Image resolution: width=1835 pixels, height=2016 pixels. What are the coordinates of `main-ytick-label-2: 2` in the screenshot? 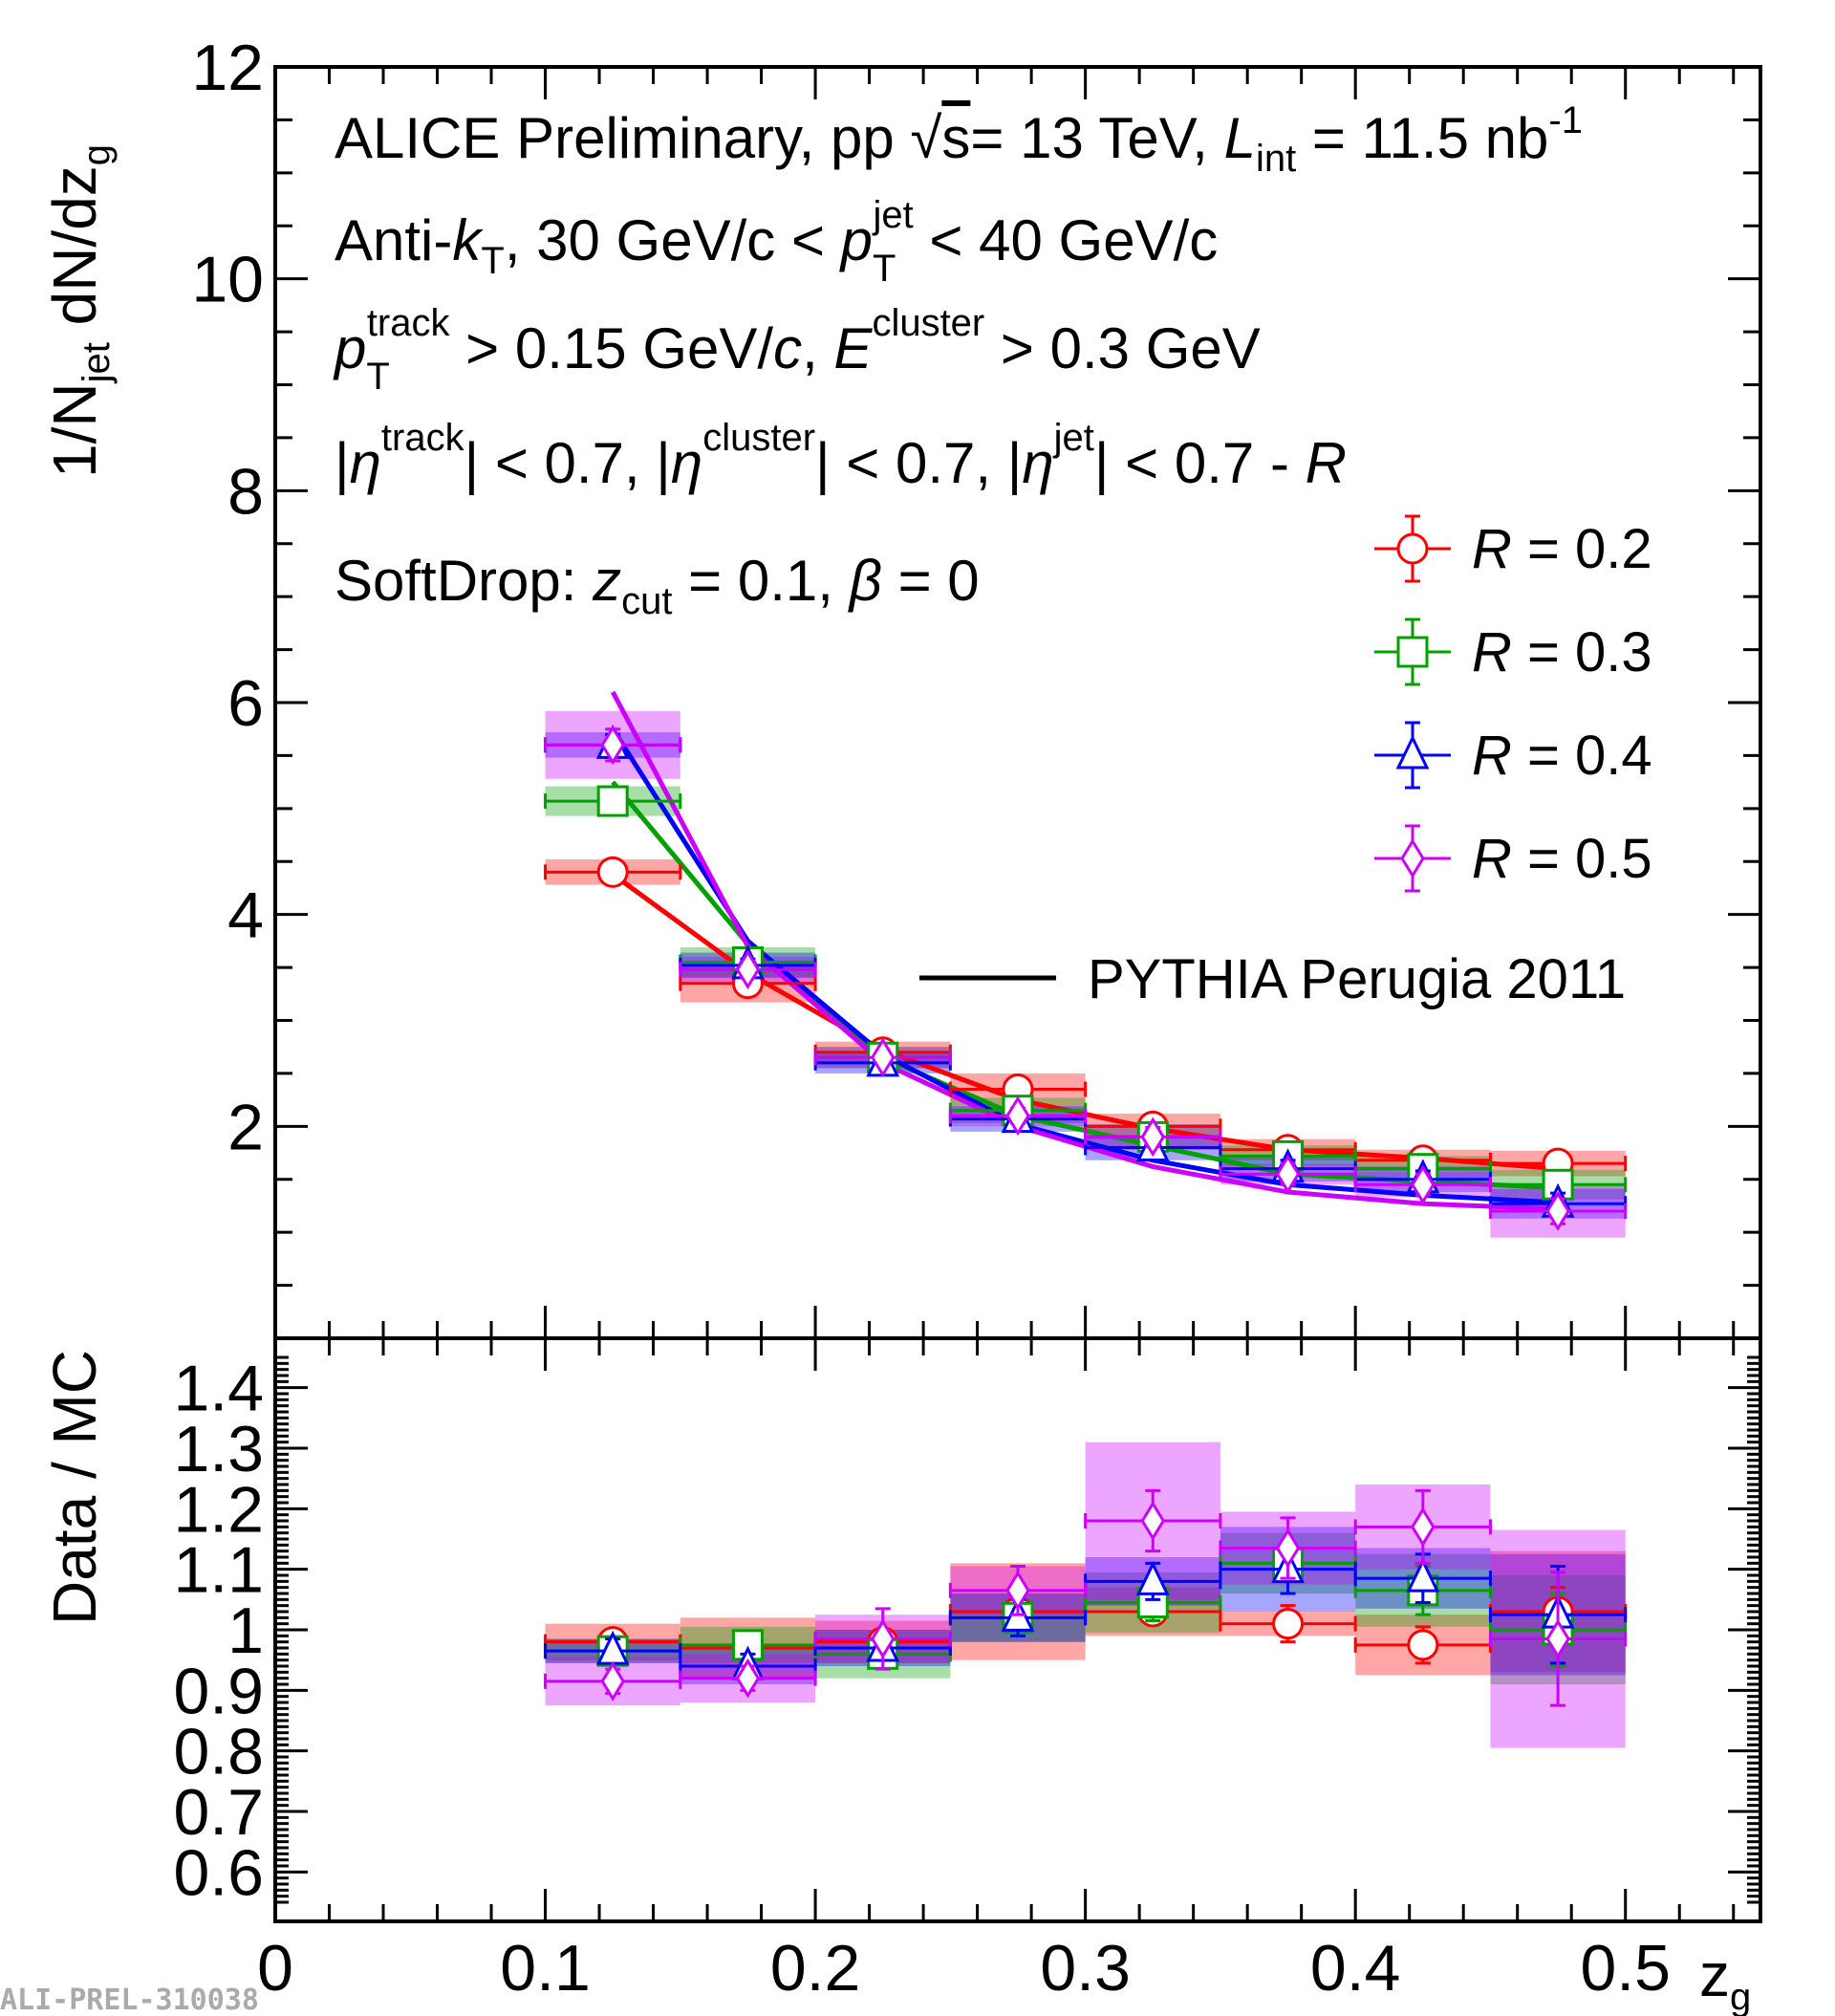 It's located at (245, 1127).